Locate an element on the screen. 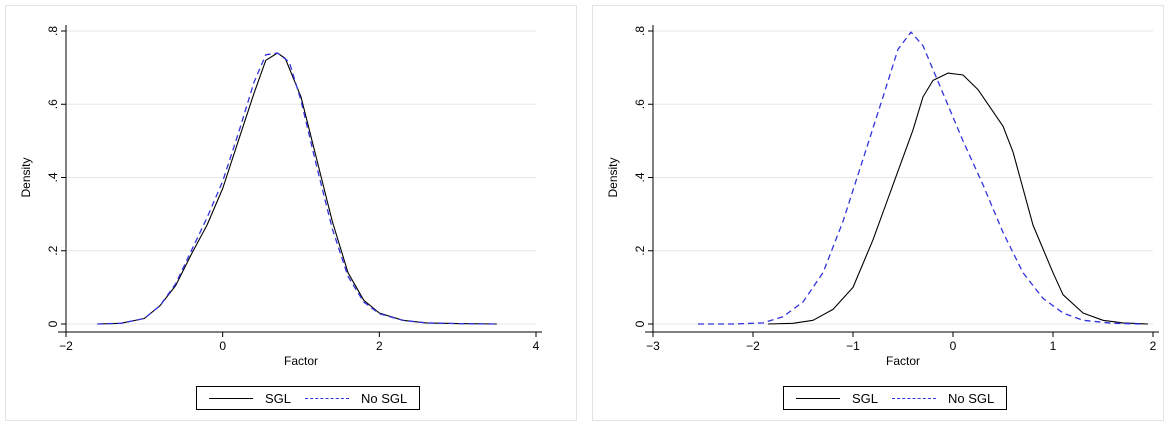 This screenshot has height=427, width=1170. x-tick-label: −1 is located at coordinates (853, 346).